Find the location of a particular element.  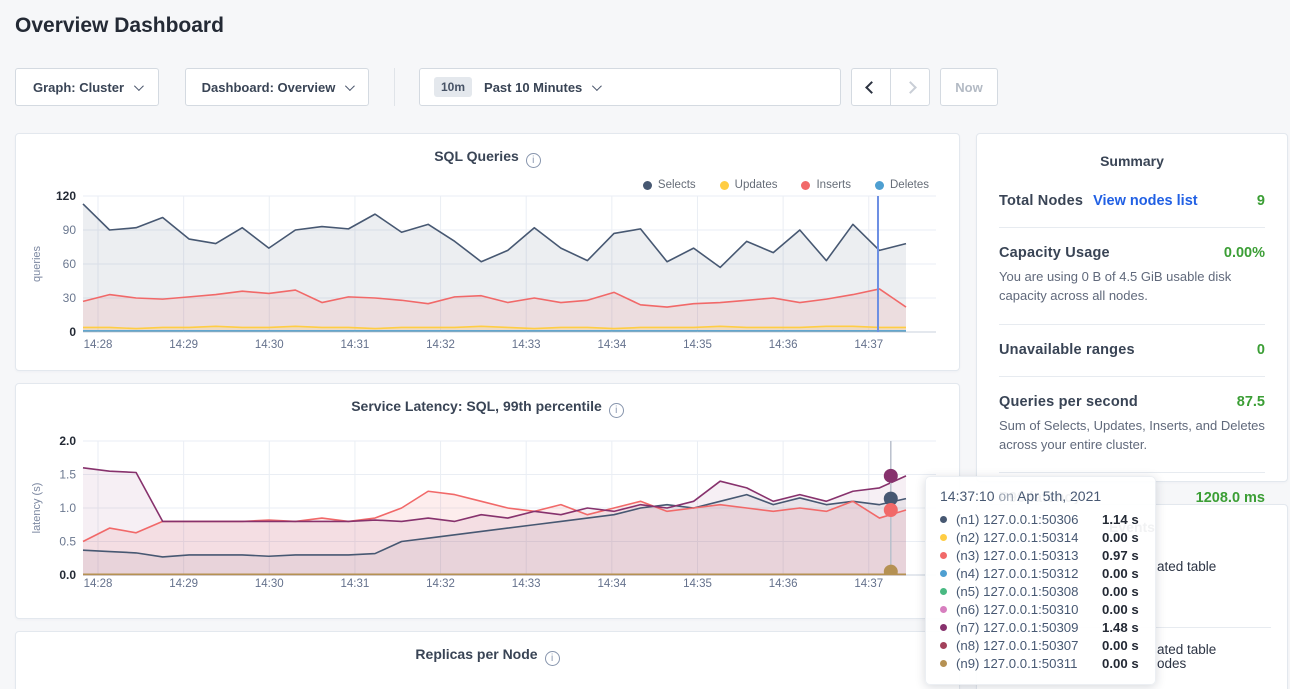

time-prev-button is located at coordinates (871, 87).